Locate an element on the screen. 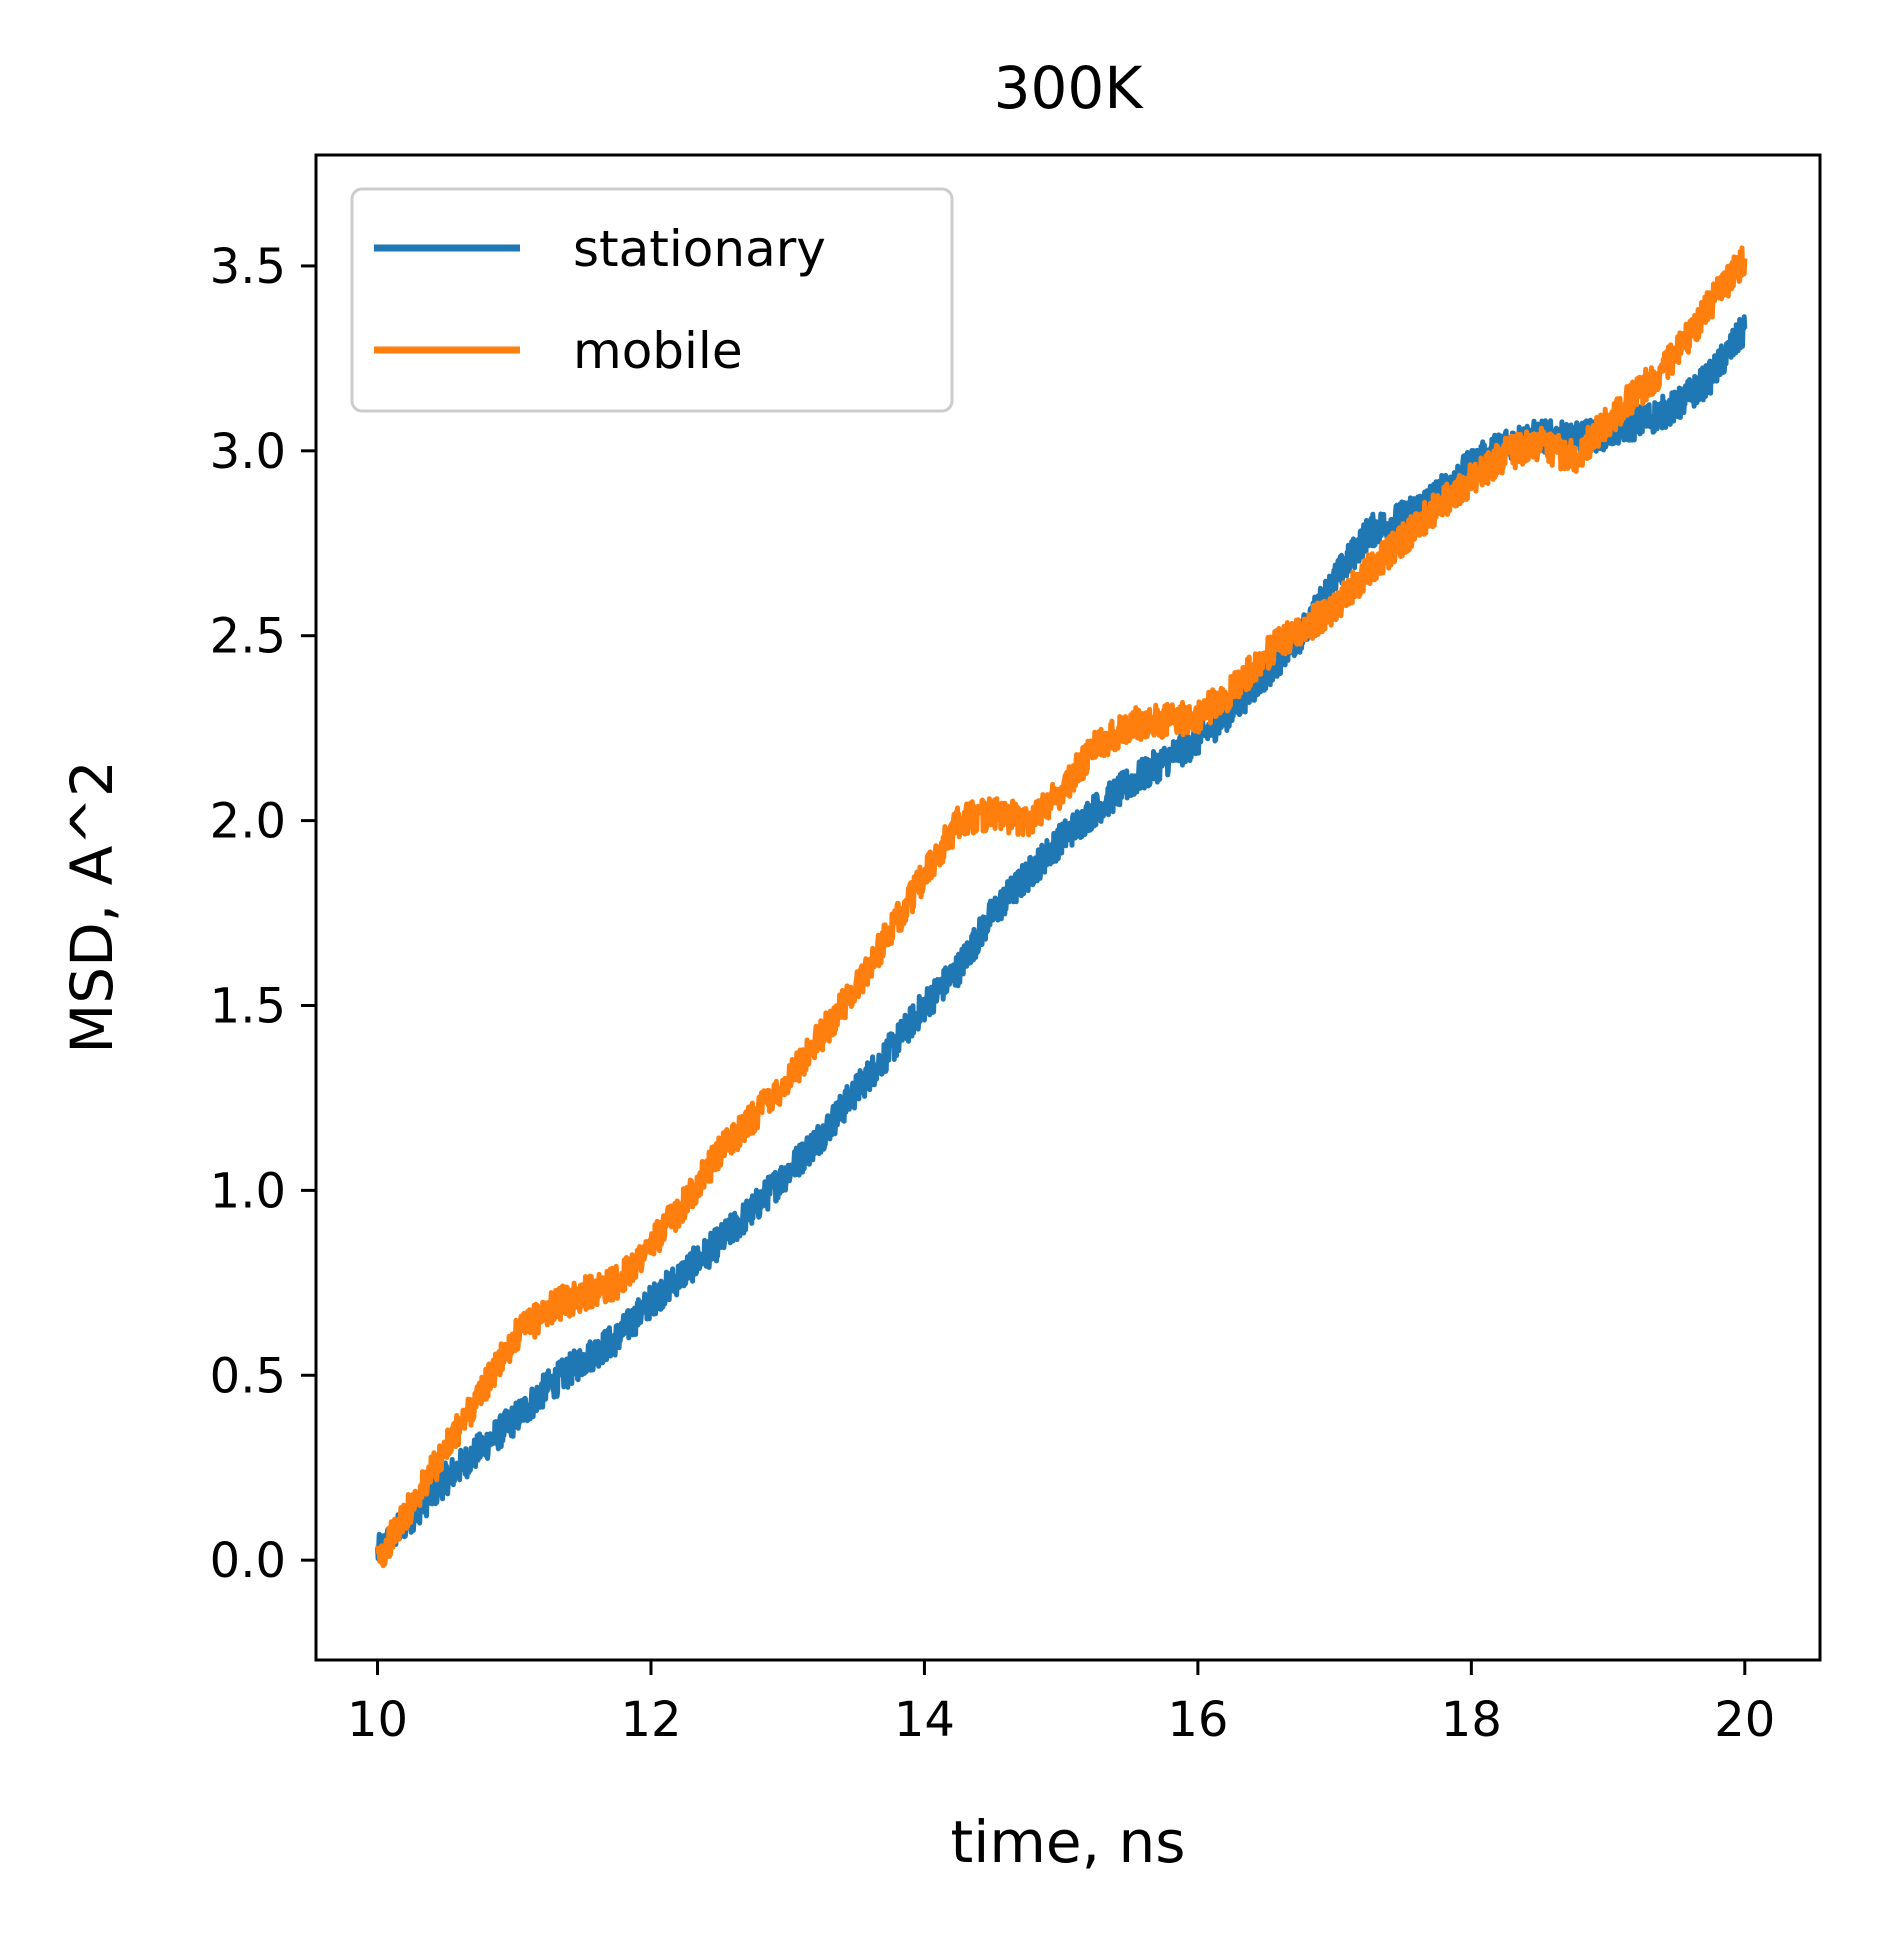 Image resolution: width=1877 pixels, height=1940 pixels. x-tick-label: 18 is located at coordinates (1471, 1720).